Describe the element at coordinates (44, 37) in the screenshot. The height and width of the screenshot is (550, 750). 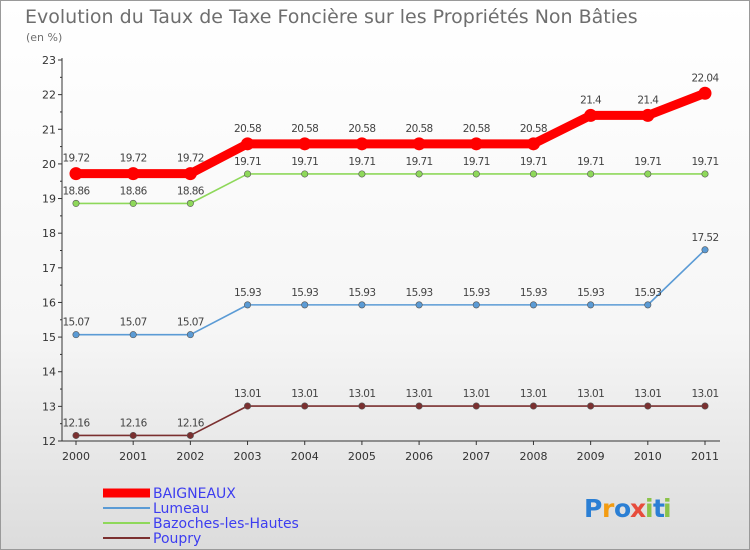
I see `chart-subtitle: (en %)` at that location.